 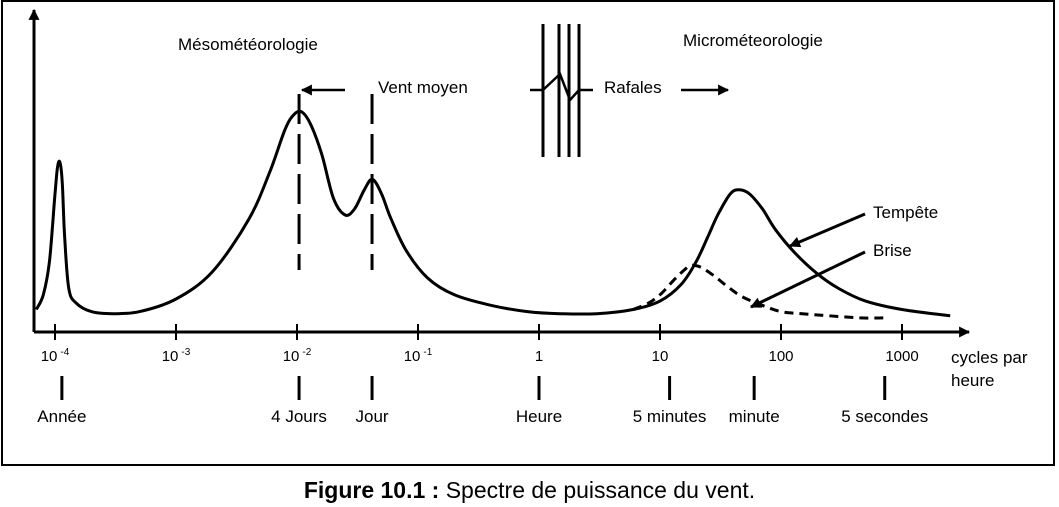 What do you see at coordinates (670, 416) in the screenshot?
I see `period-label: 5 minutes` at bounding box center [670, 416].